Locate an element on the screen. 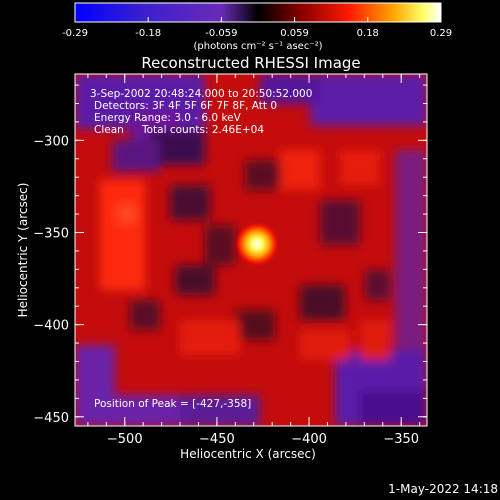  peak-position-label: Position of Peak = [-427,-358] is located at coordinates (172, 404).